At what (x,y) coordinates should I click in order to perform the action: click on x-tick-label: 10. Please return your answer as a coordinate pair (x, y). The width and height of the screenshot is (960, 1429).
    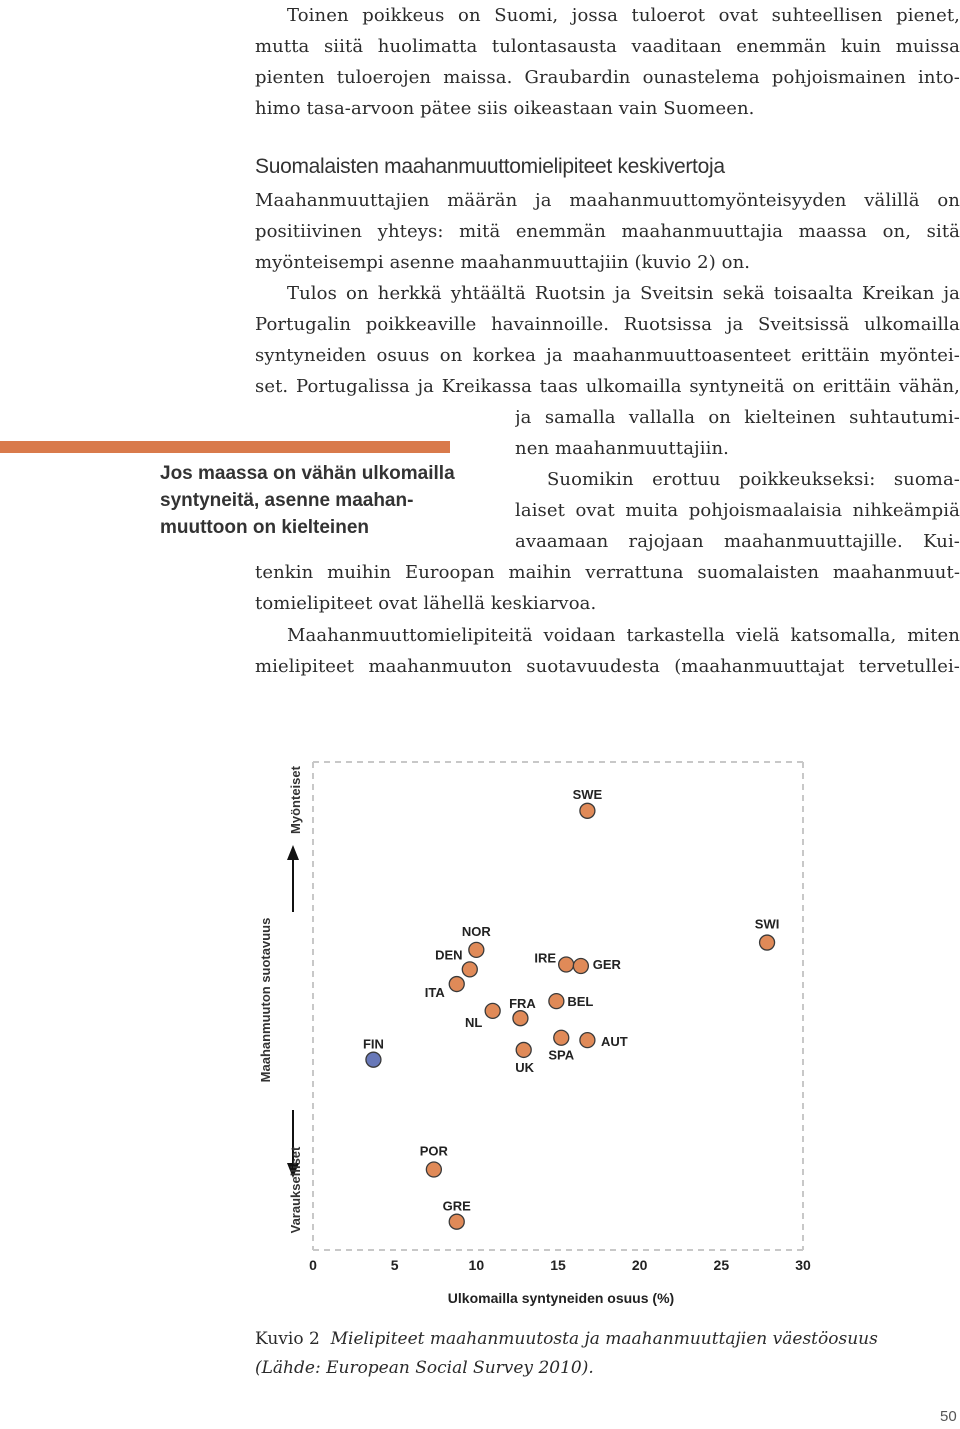
    Looking at the image, I should click on (477, 1265).